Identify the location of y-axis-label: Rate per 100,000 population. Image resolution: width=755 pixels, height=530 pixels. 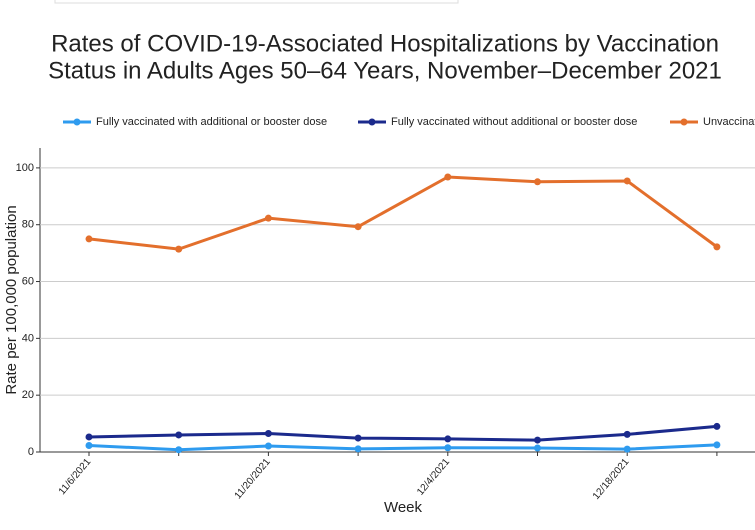
(11, 299).